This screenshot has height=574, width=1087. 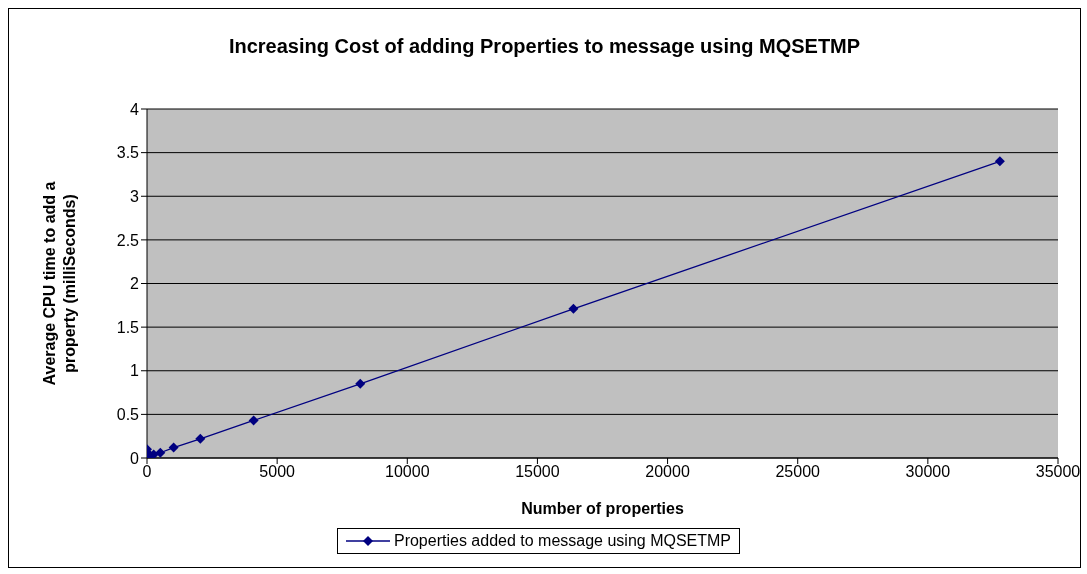 I want to click on y-tick-label: 2.5, so click(x=128, y=240).